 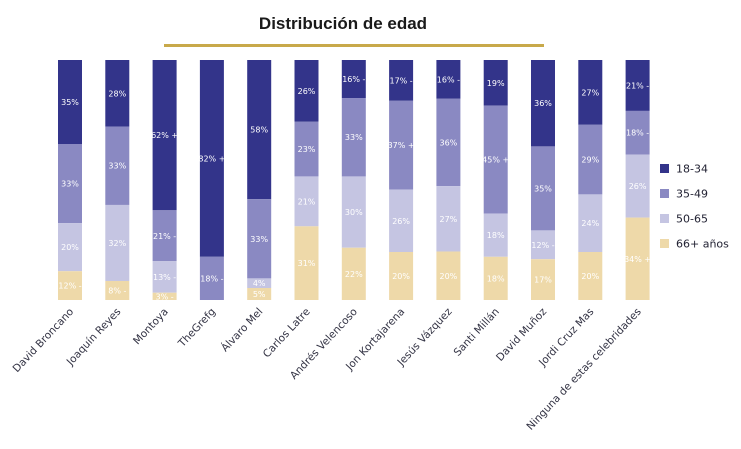 I want to click on data-label-66-anos-jesus-vazquez: 20%, so click(x=449, y=276).